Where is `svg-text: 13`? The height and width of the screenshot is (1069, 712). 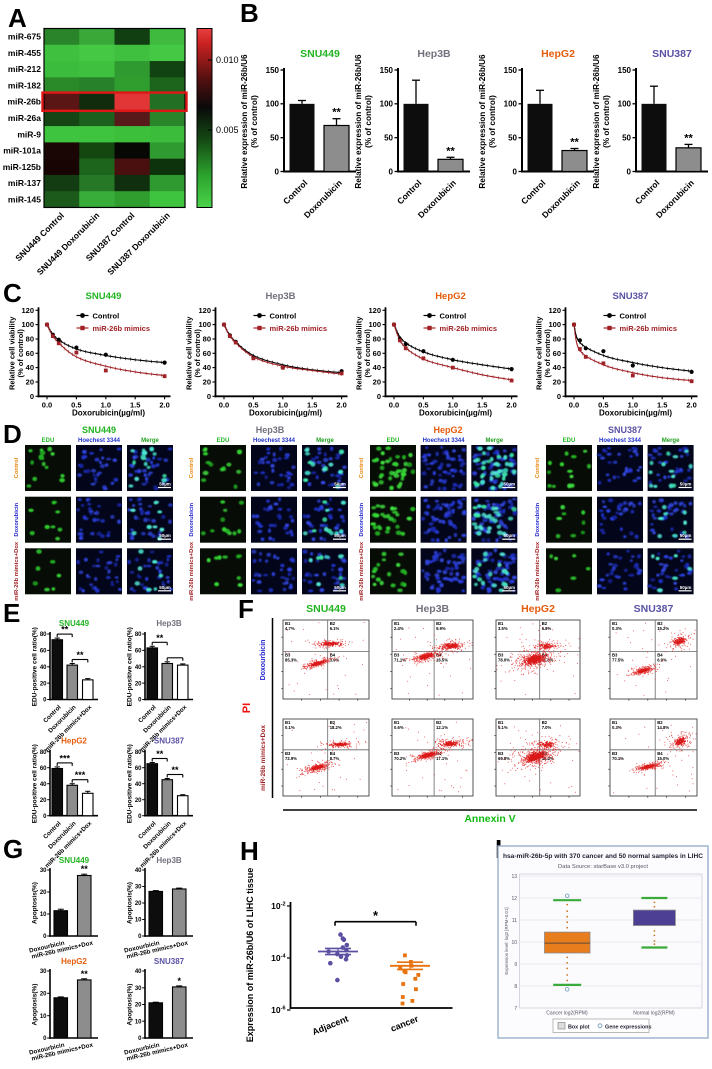 svg-text: 13 is located at coordinates (515, 877).